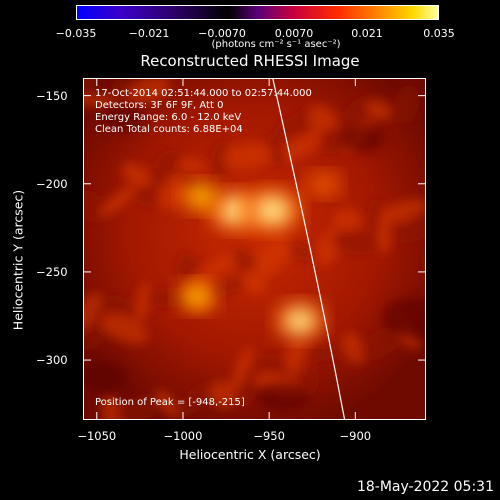 This screenshot has width=500, height=500. What do you see at coordinates (97, 436) in the screenshot?
I see `x-tick-label: −1050` at bounding box center [97, 436].